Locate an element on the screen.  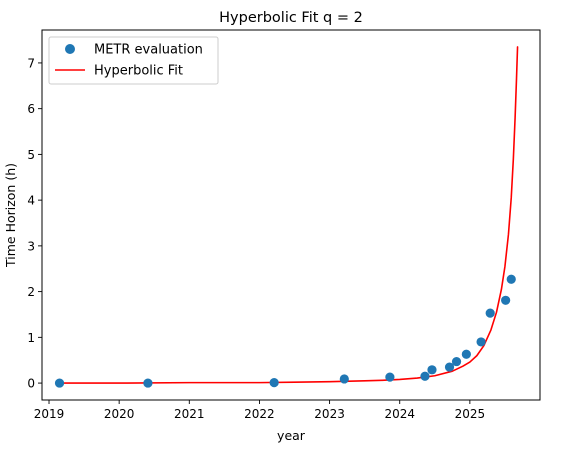
y-tick-label: 1 is located at coordinates (31, 338).